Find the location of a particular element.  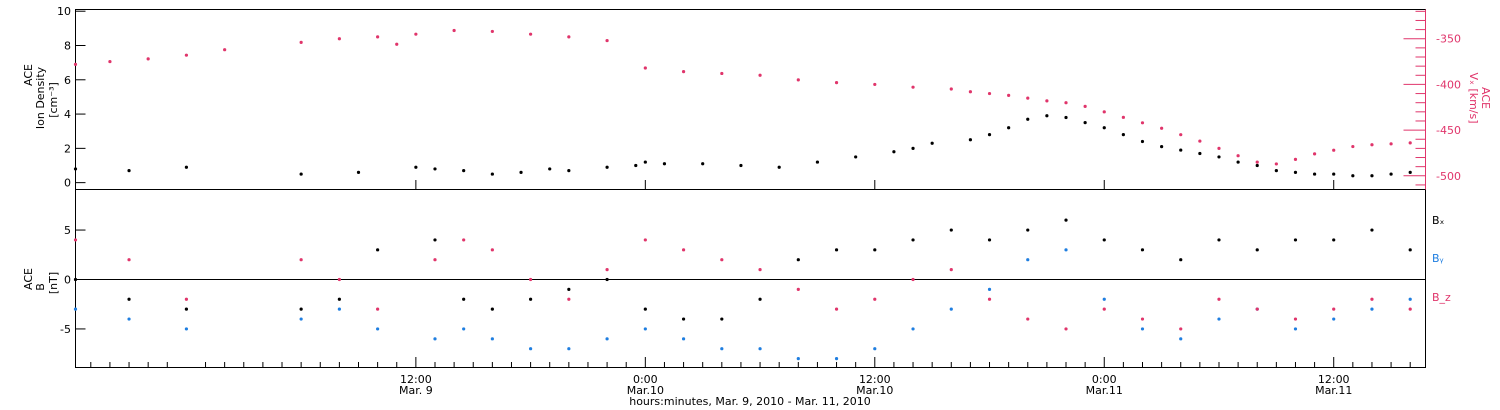

density-y-tick-label: 8 is located at coordinates (67, 46).